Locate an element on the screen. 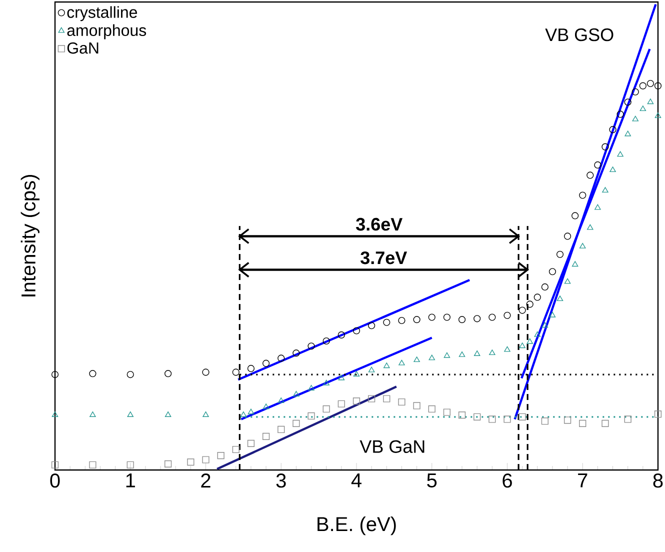 The width and height of the screenshot is (665, 552). legend-label: crystalline is located at coordinates (102, 14).